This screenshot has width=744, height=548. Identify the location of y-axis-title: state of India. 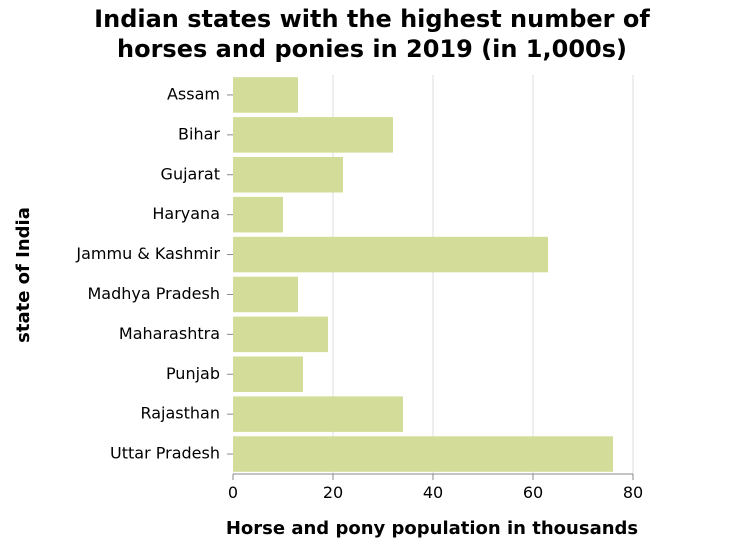
(23, 275).